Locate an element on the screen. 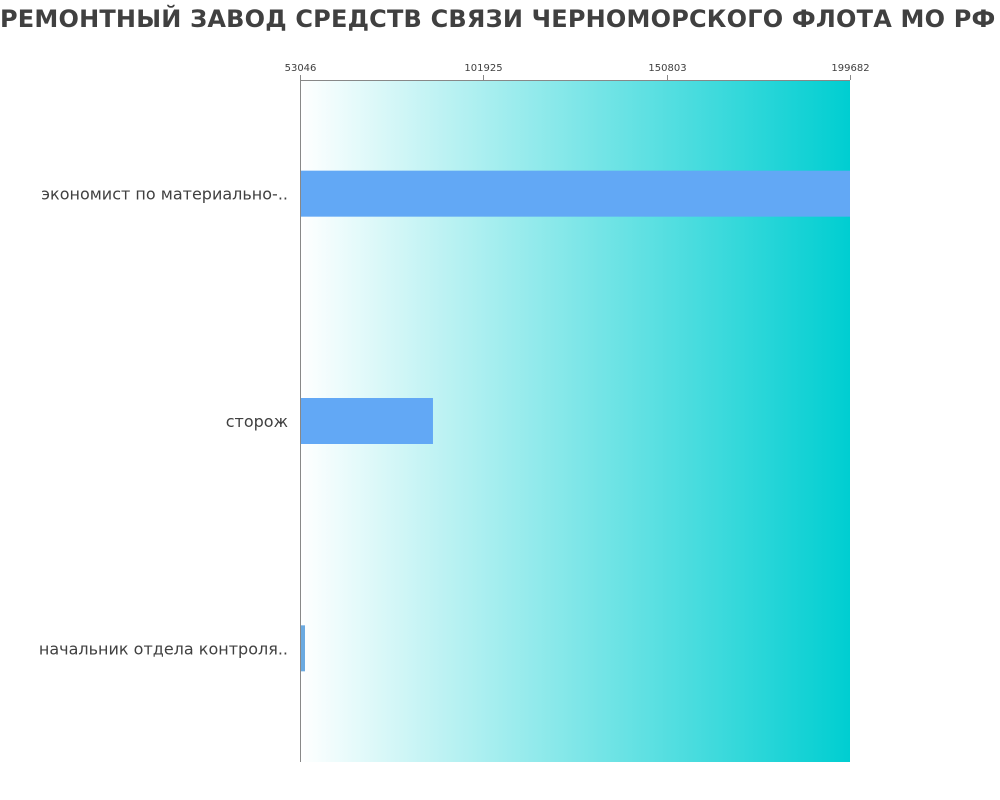 The height and width of the screenshot is (800, 1000). x-tick-label-1: 53046 is located at coordinates (301, 68).